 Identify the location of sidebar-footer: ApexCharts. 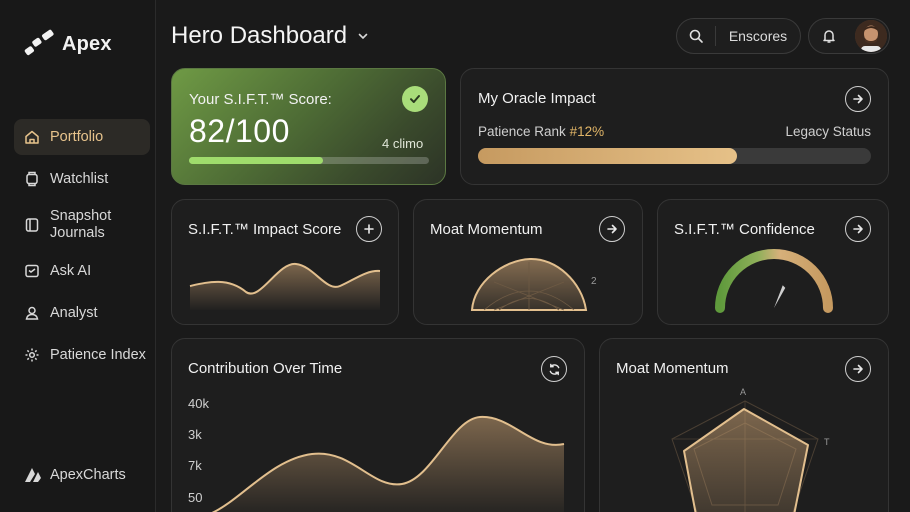
(75, 475).